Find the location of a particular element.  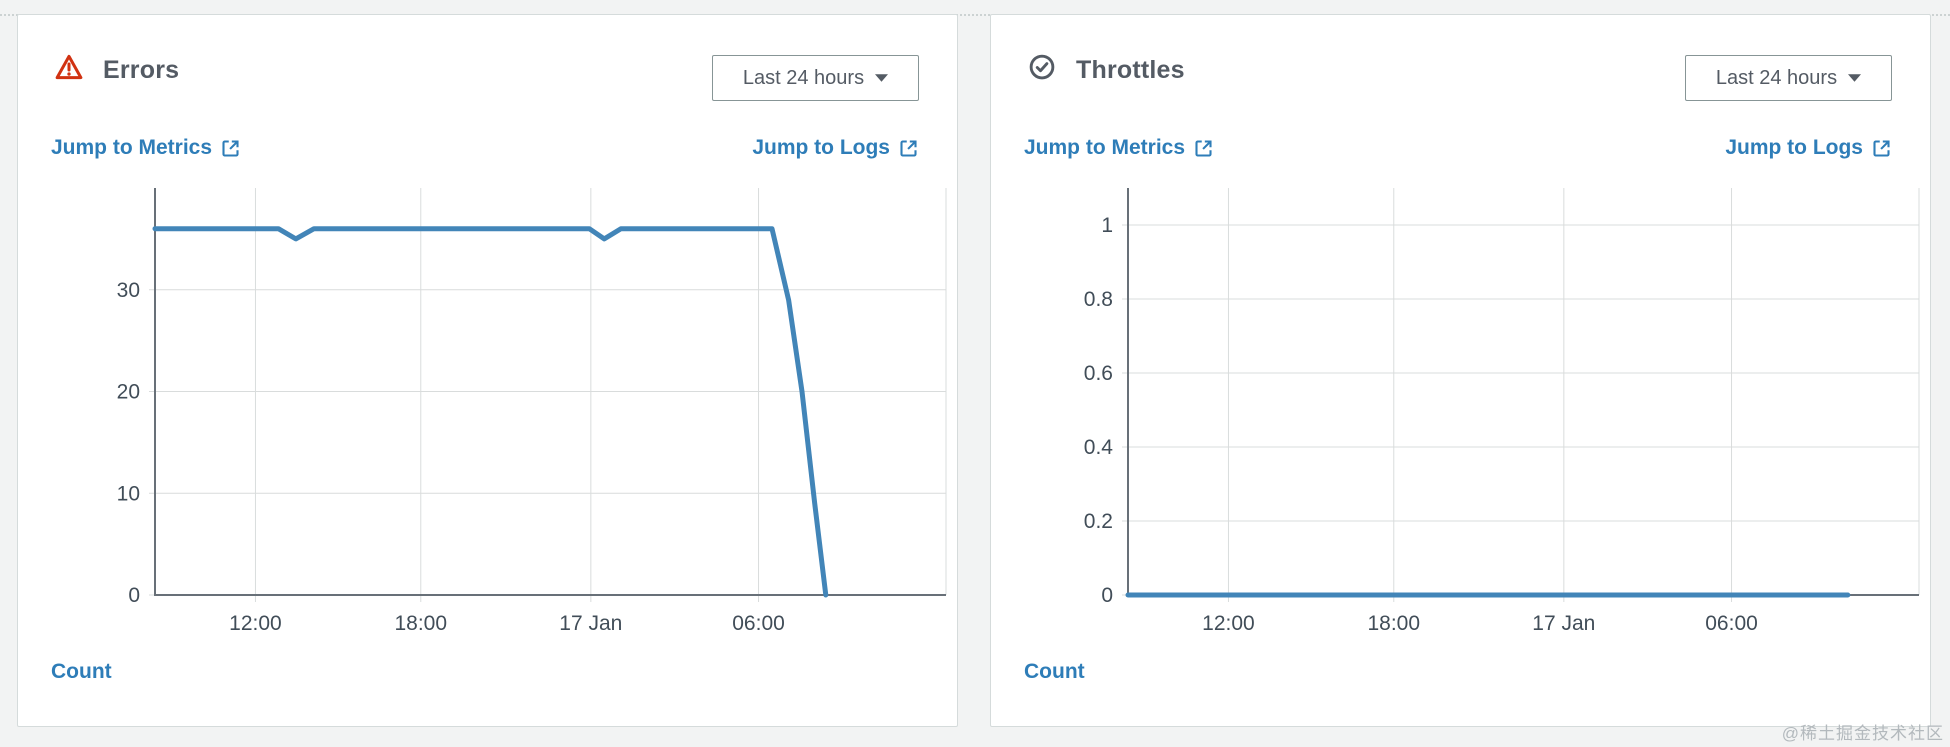

errors-links-row: Jump to Metrics Jump to Logs is located at coordinates (485, 148).